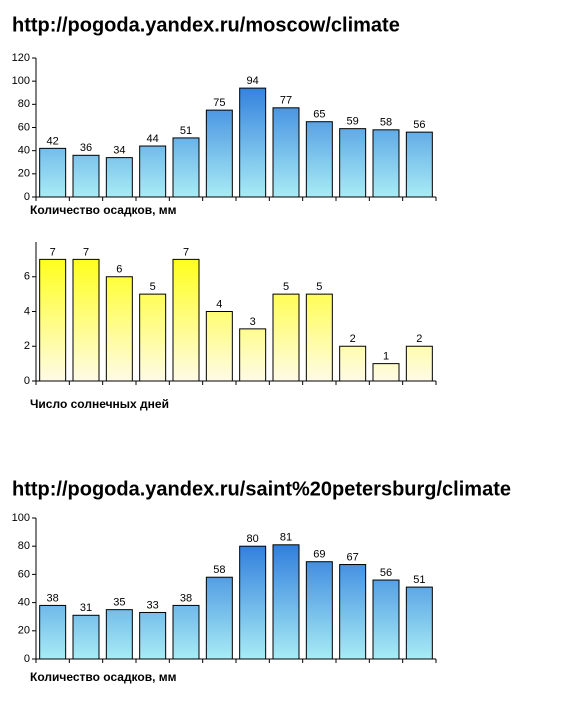 This screenshot has height=715, width=576. I want to click on data-label: 80, so click(253, 539).